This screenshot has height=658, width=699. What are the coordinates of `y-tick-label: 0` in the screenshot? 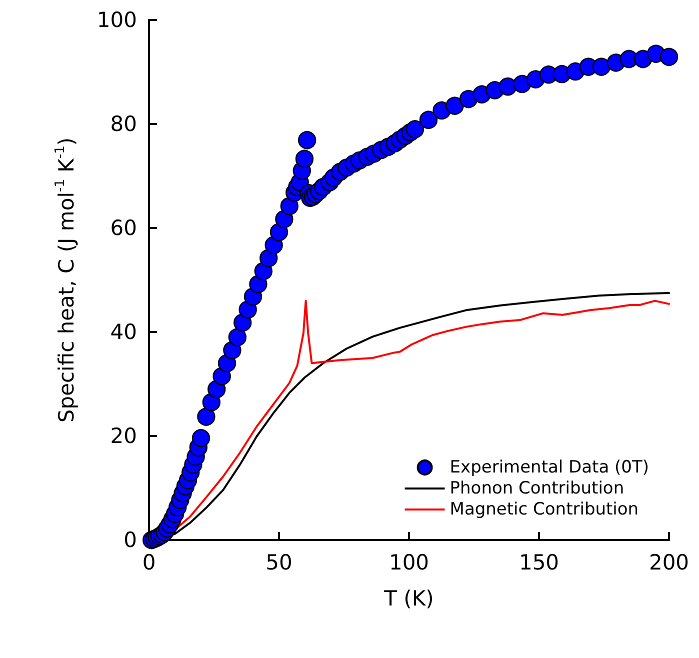 It's located at (130, 540).